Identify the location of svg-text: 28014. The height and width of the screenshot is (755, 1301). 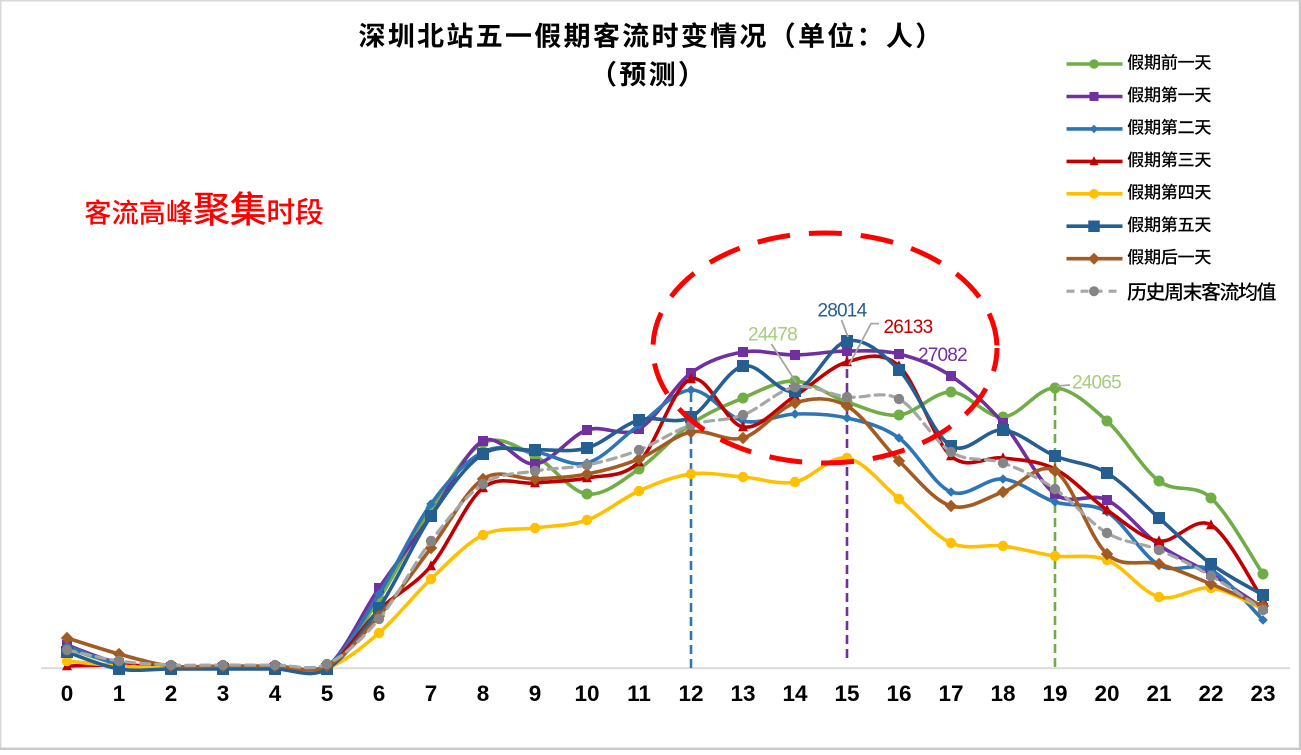
(843, 311).